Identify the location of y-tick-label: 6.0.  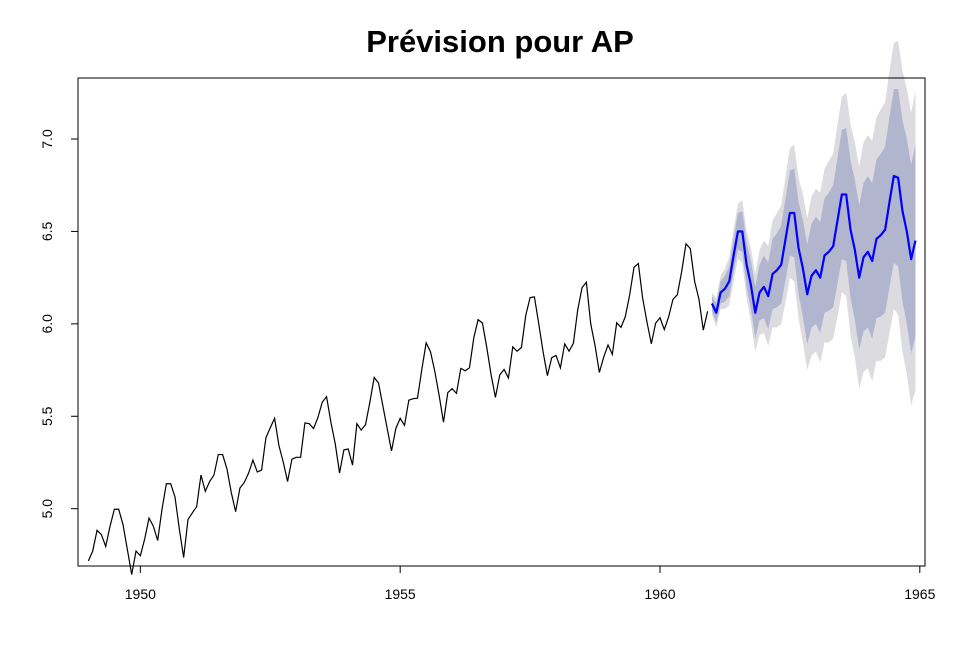
(47, 324).